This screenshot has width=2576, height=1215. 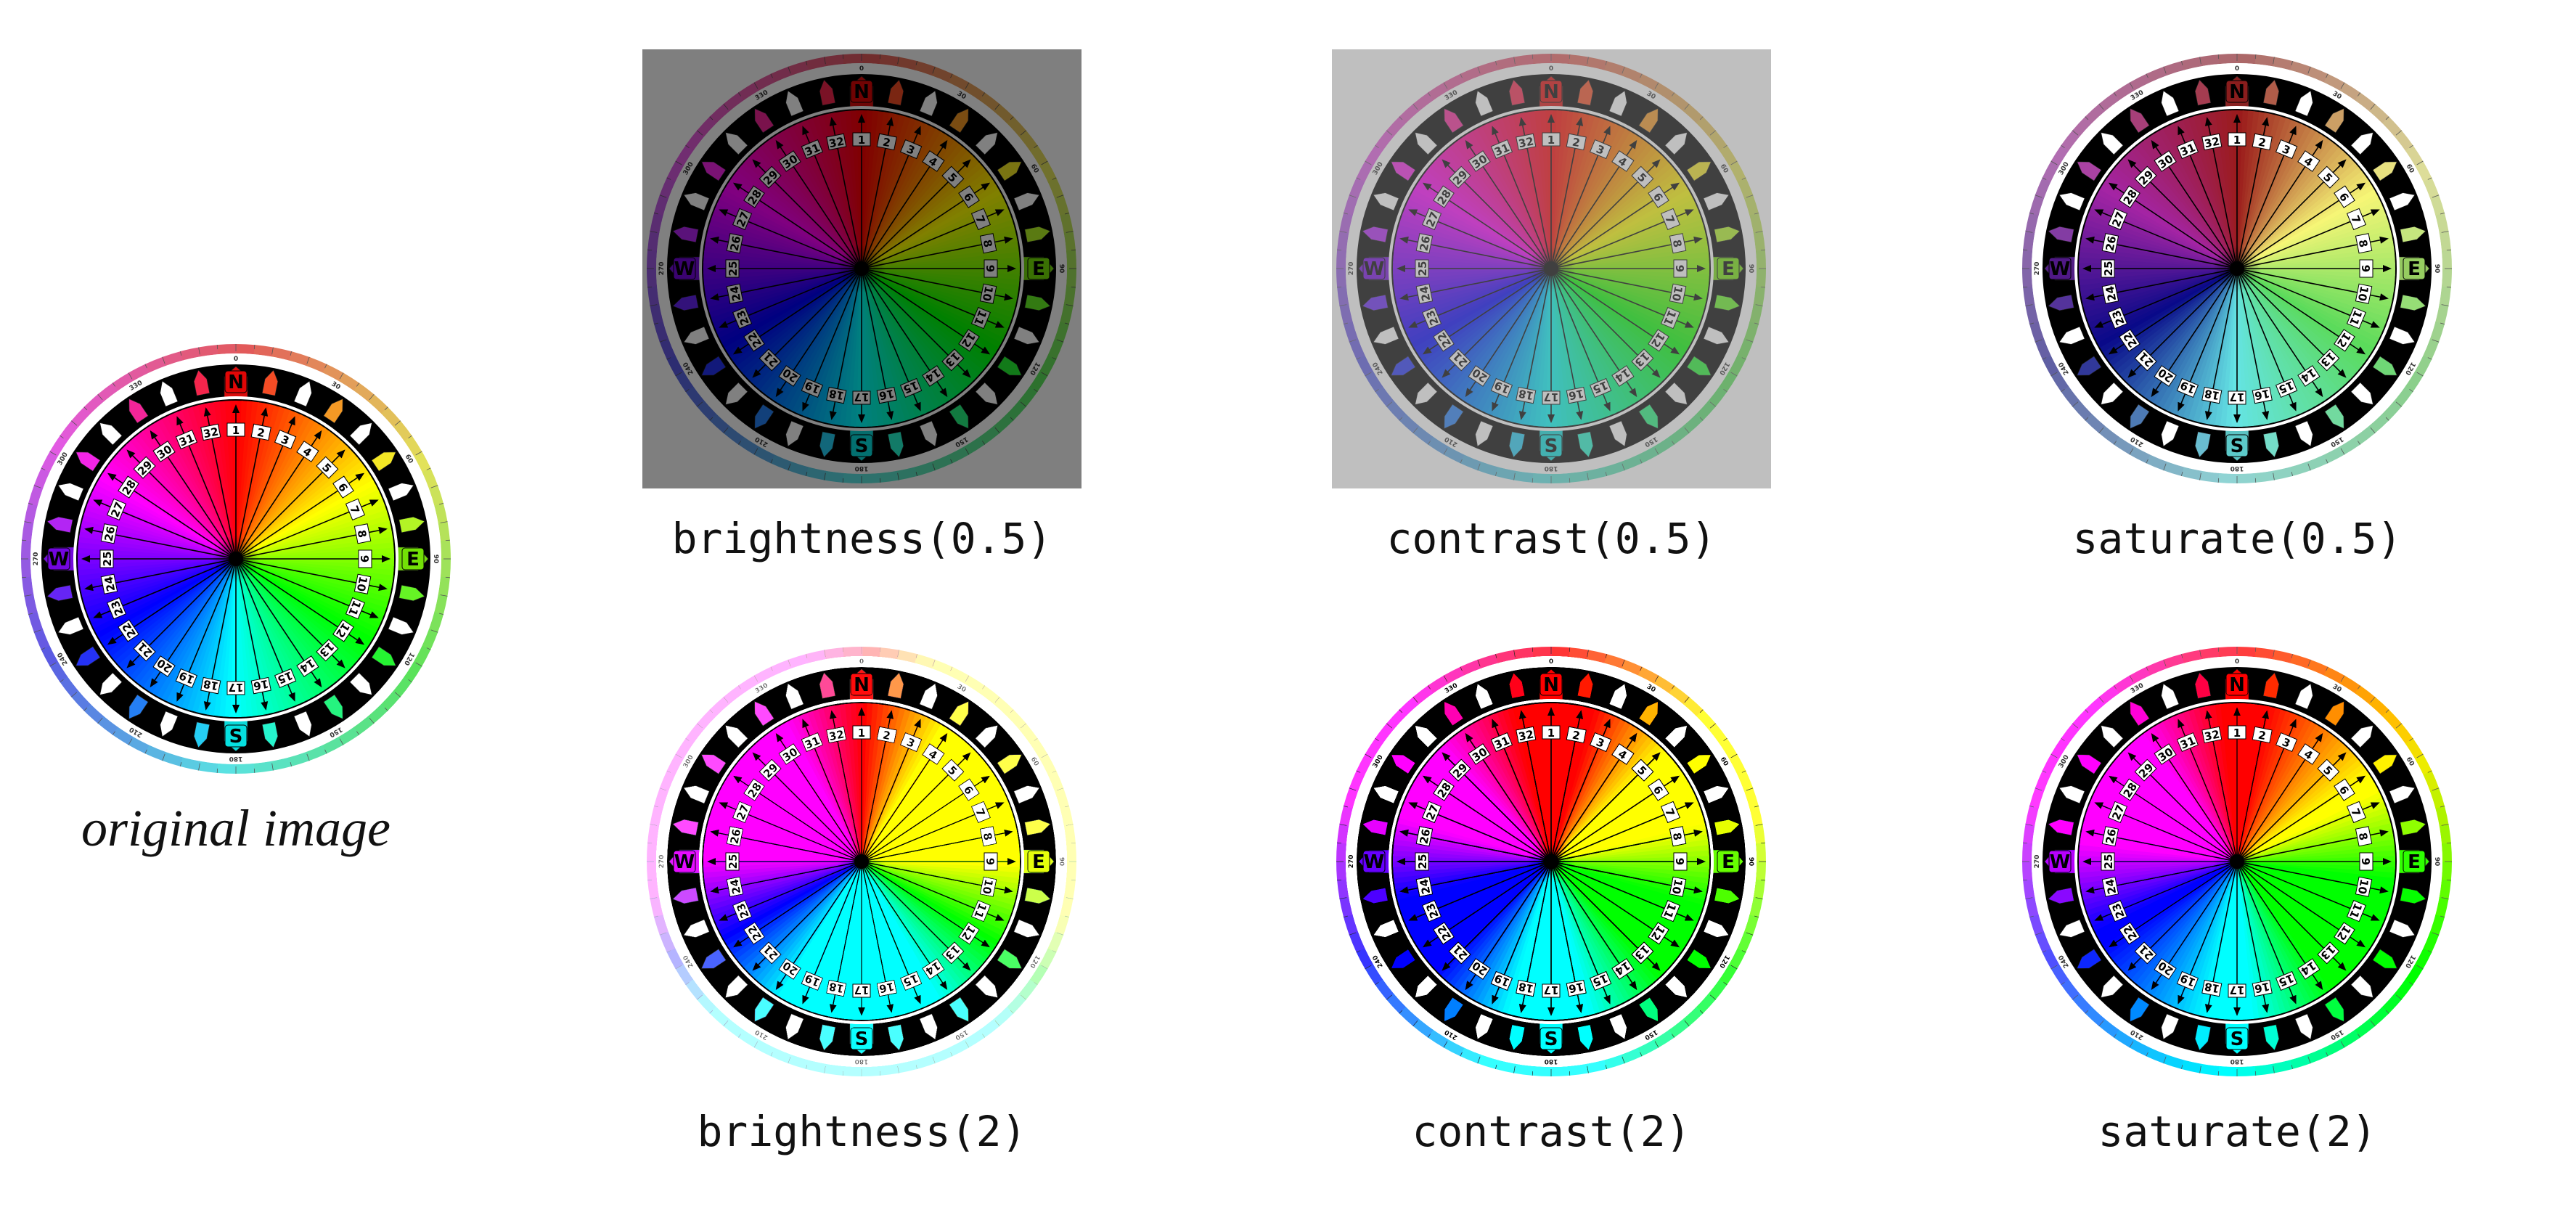 What do you see at coordinates (236, 558) in the screenshot?
I see `white-ring` at bounding box center [236, 558].